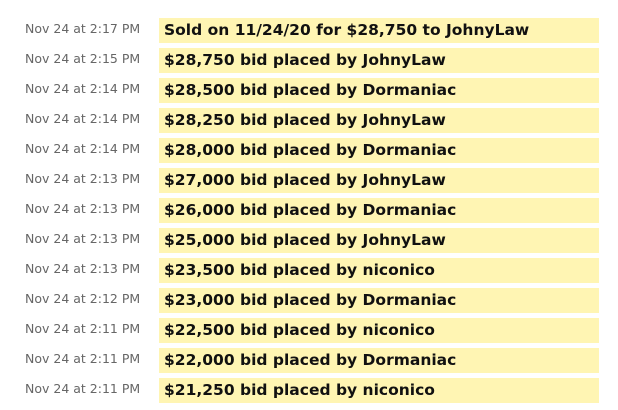 This screenshot has width=618, height=410. Describe the element at coordinates (379, 210) in the screenshot. I see `bid-description: $26,000 bid placed by Dormaniac` at that location.